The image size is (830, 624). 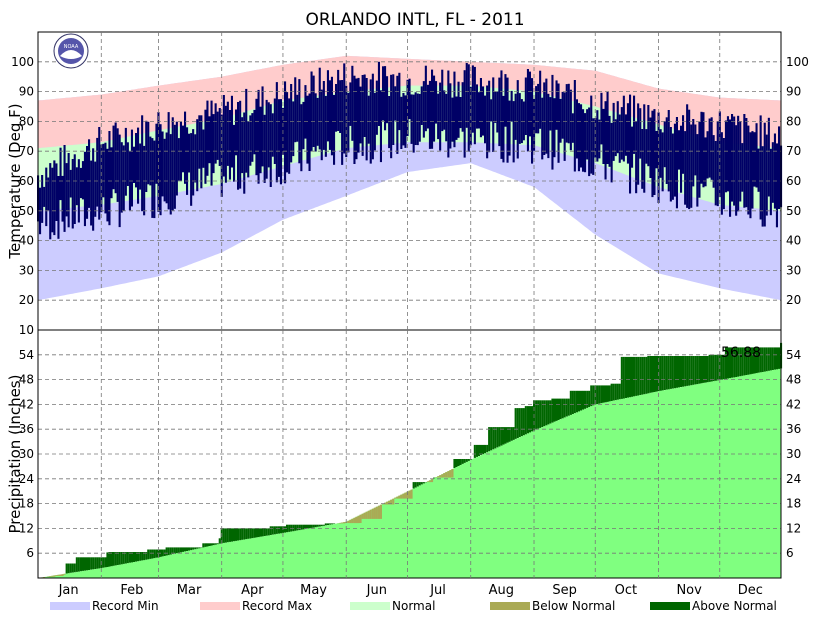 What do you see at coordinates (26, 330) in the screenshot?
I see `temperature-tick-label-left: 10` at bounding box center [26, 330].